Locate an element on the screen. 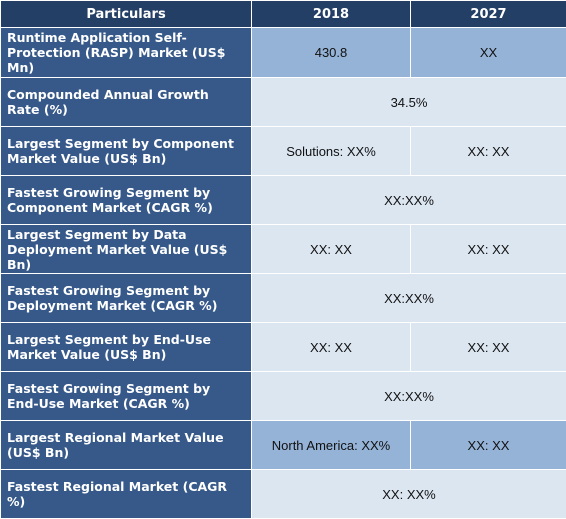 This screenshot has height=519, width=566. cell-2018: North America: XX% is located at coordinates (331, 445).